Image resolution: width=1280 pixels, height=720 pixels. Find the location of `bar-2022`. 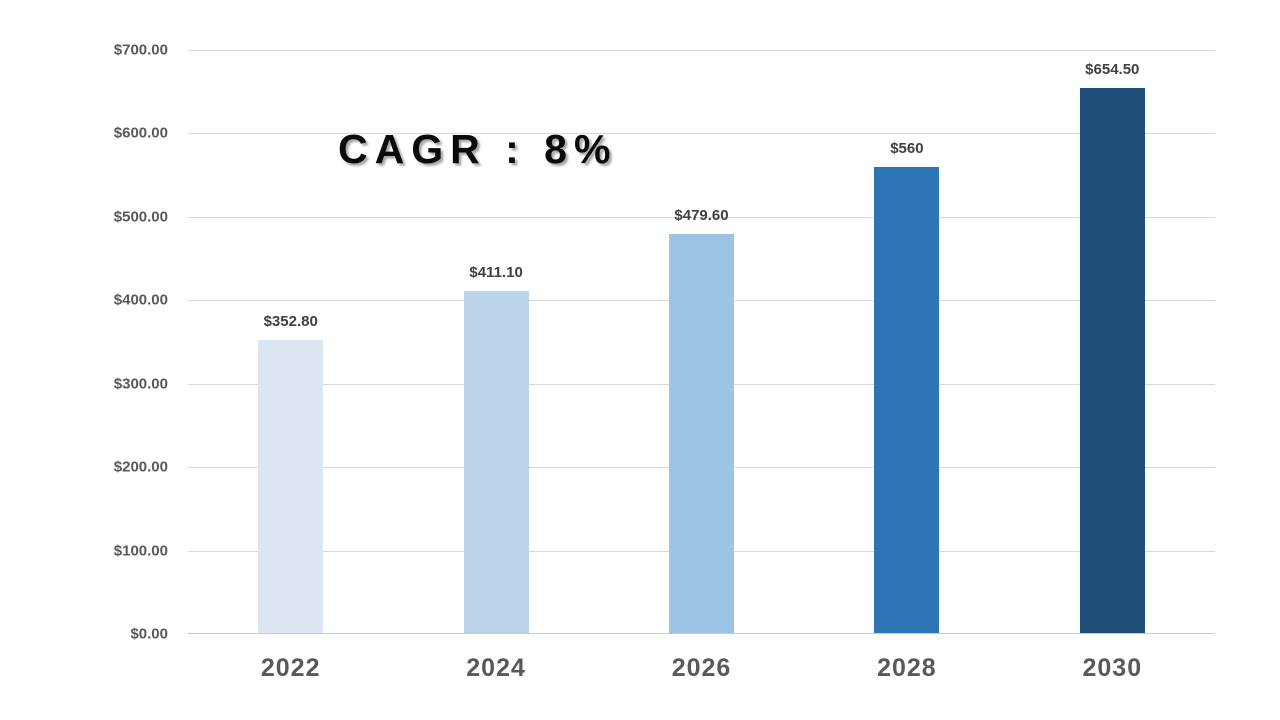

bar-2022 is located at coordinates (291, 486).